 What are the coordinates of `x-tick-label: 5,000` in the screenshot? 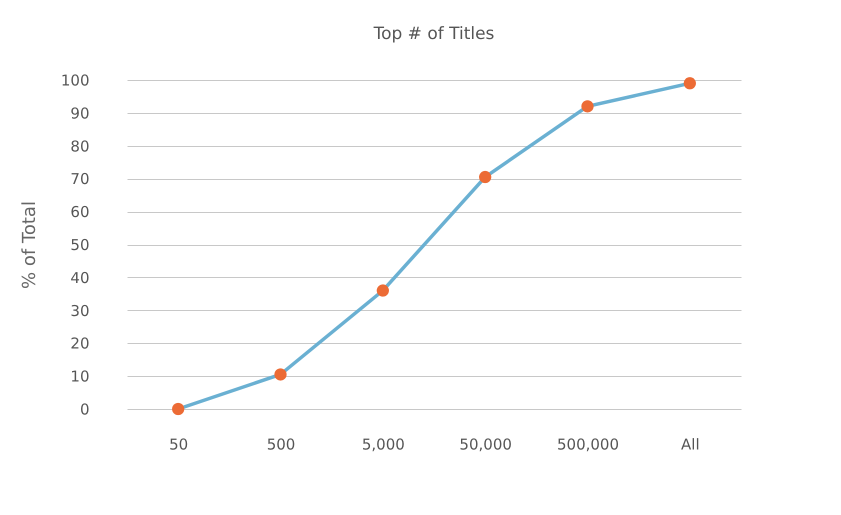 It's located at (383, 445).